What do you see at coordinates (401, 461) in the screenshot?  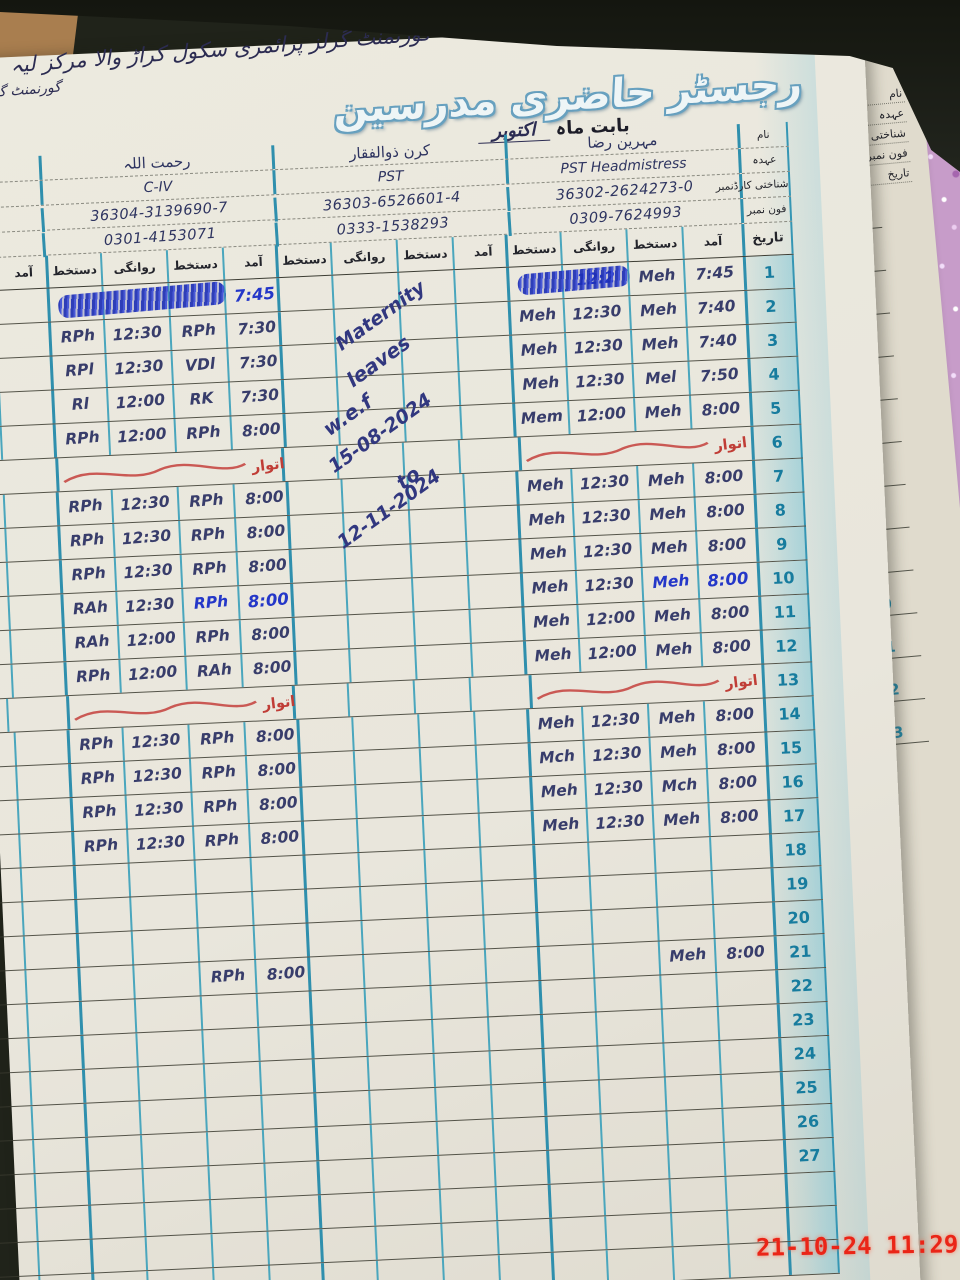 I see `table-row: 6 اتوار اتوار` at bounding box center [401, 461].